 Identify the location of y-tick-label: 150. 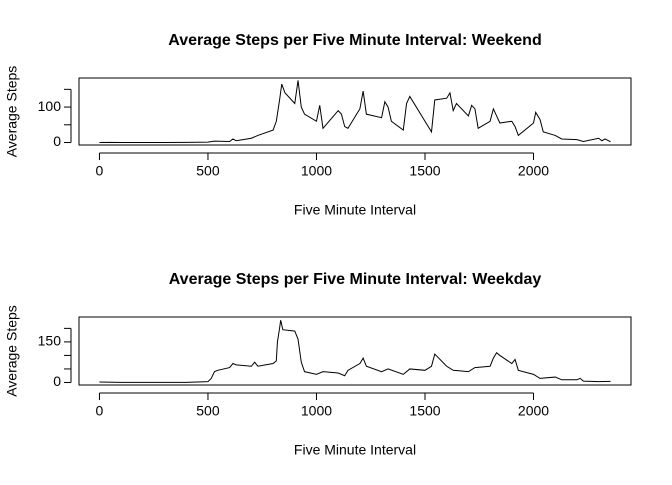
(50, 341).